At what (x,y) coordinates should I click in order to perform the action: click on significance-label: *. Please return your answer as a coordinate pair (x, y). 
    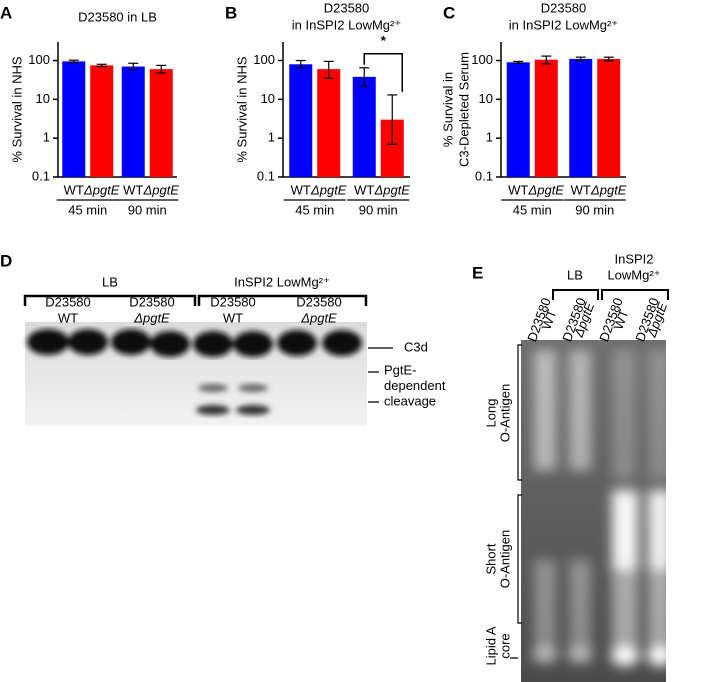
    Looking at the image, I should click on (384, 40).